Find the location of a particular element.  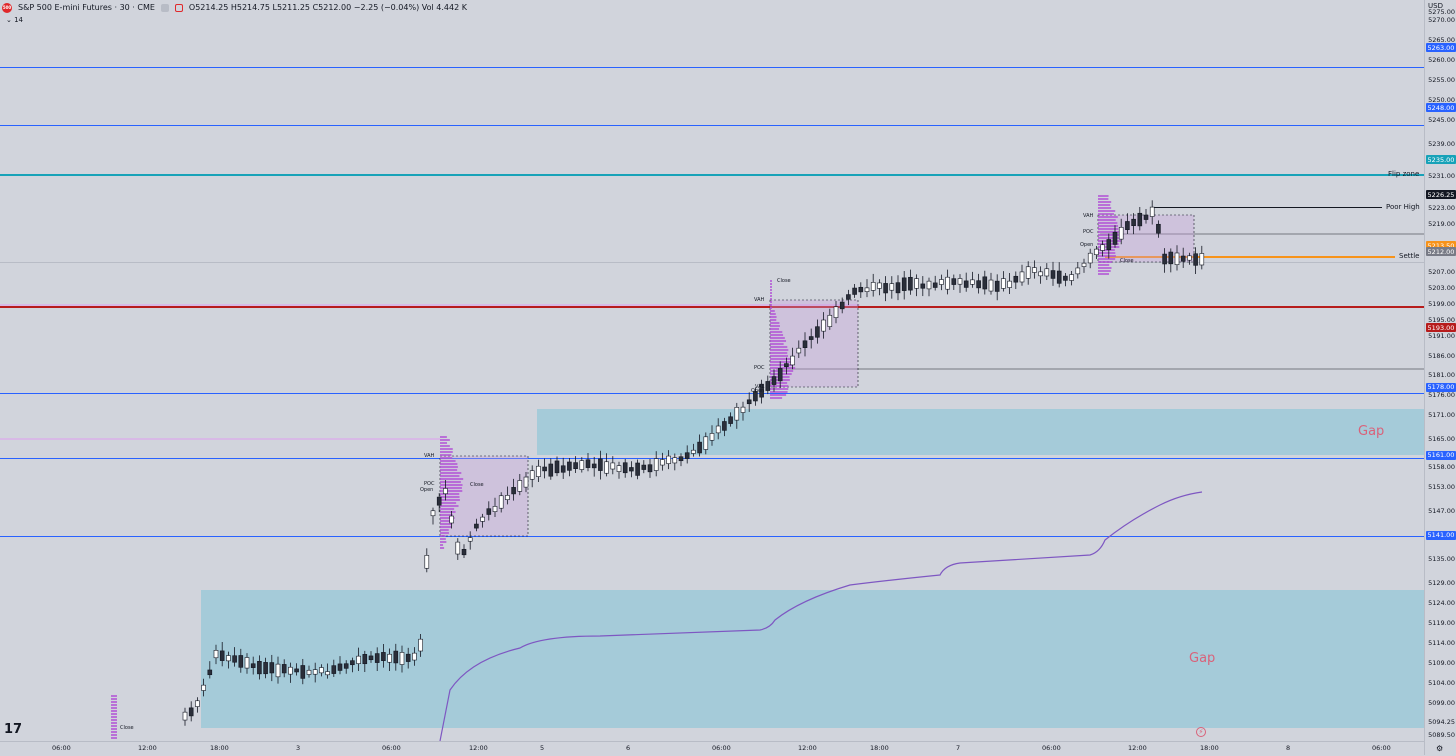

red-level-line is located at coordinates (712, 307).